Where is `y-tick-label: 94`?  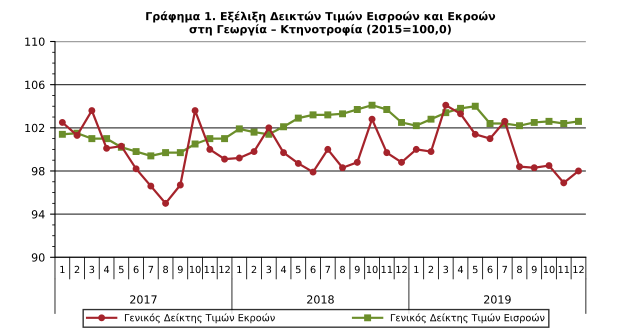 y-tick-label: 94 is located at coordinates (38, 214).